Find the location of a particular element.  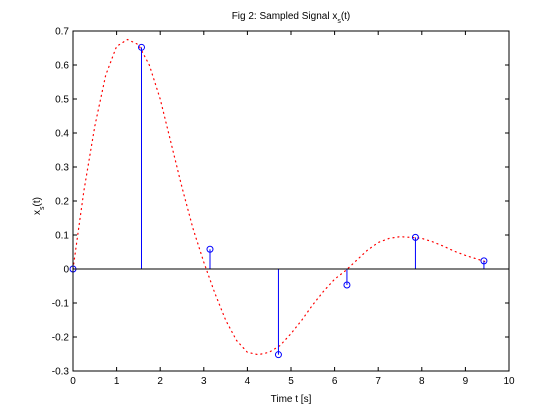

x-tick-label: 3 is located at coordinates (204, 381).